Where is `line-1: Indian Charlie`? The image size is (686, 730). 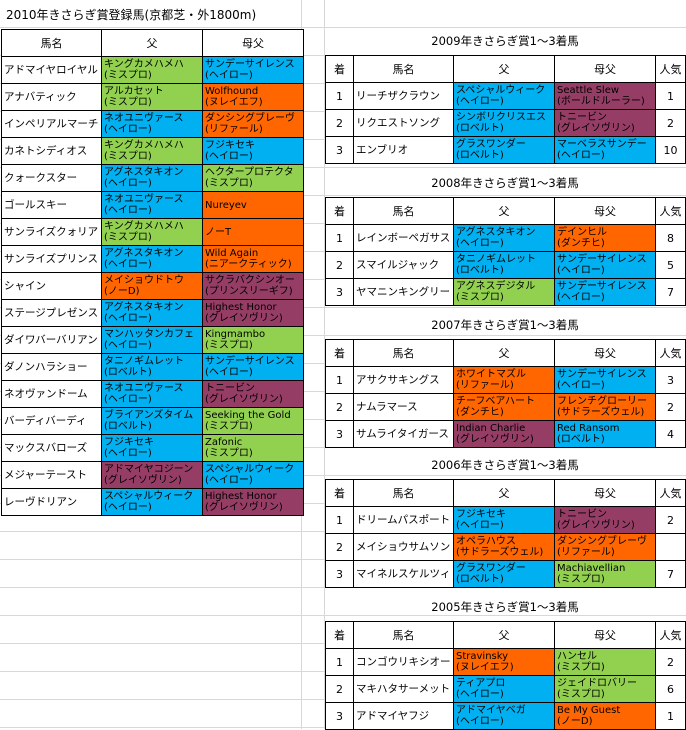
line-1: Indian Charlie is located at coordinates (491, 428).